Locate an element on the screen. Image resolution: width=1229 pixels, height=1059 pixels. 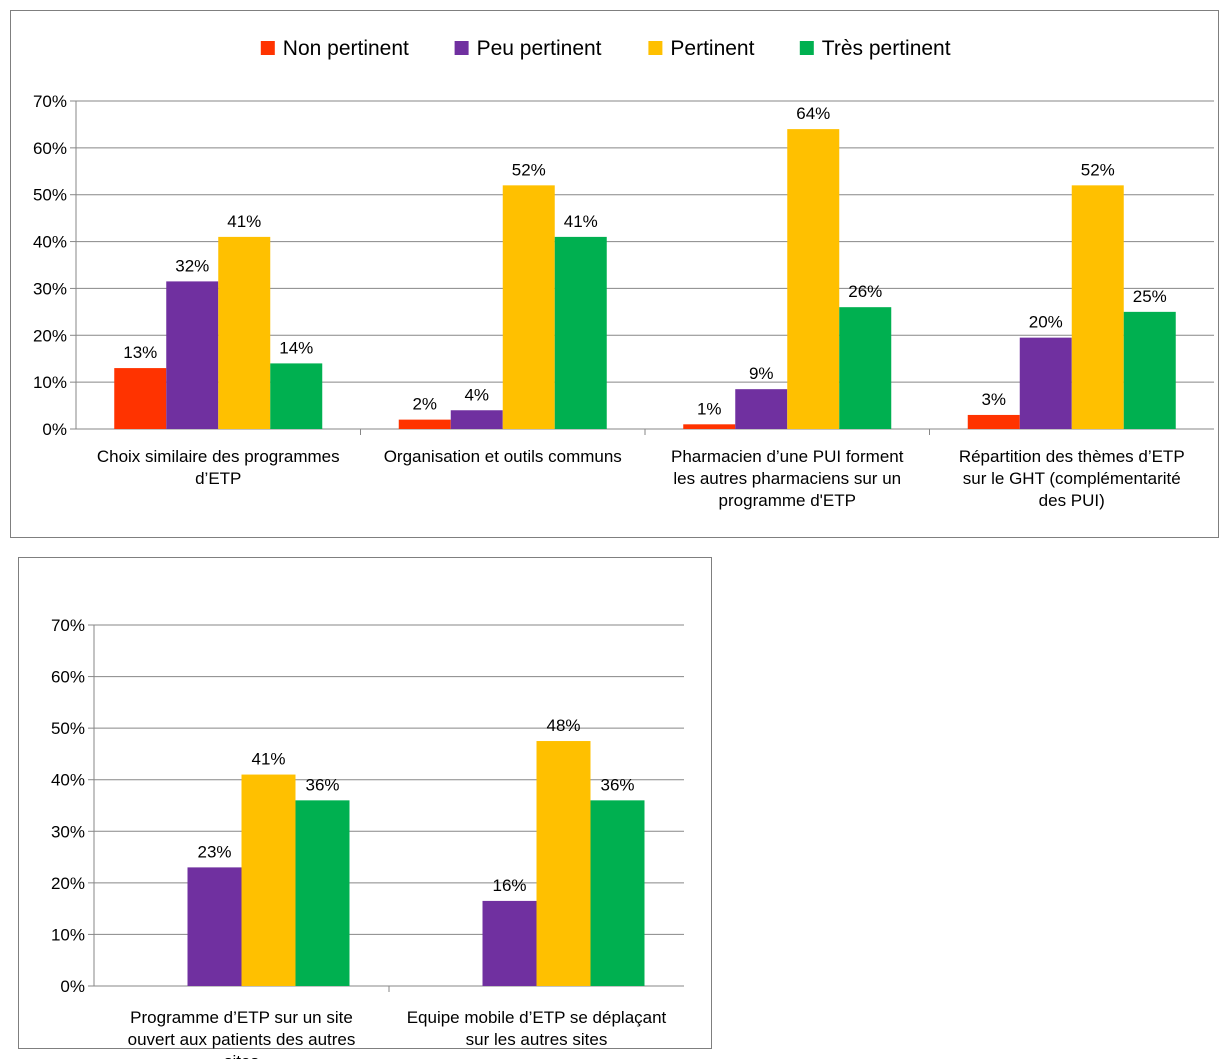
legend-item: Très pertinent is located at coordinates (875, 48).